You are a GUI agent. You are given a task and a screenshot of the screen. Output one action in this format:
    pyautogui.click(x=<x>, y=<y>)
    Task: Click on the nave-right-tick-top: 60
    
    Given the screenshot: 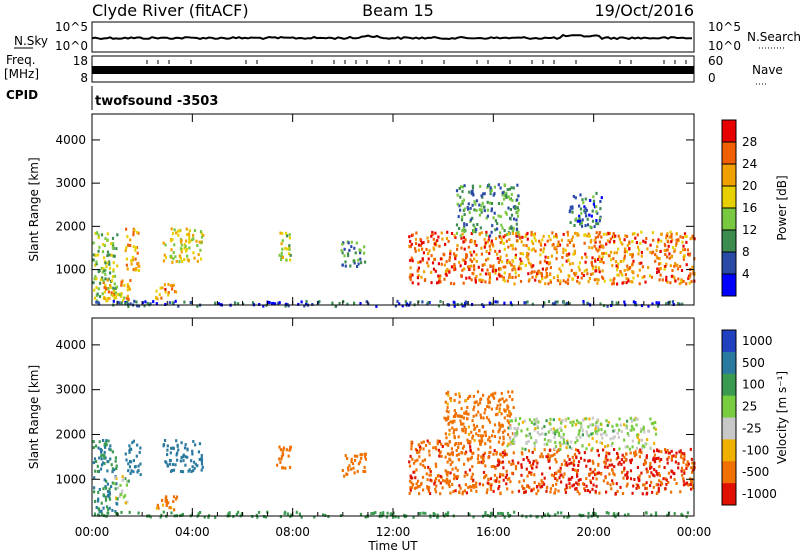 What is the action you would take?
    pyautogui.click(x=715, y=61)
    